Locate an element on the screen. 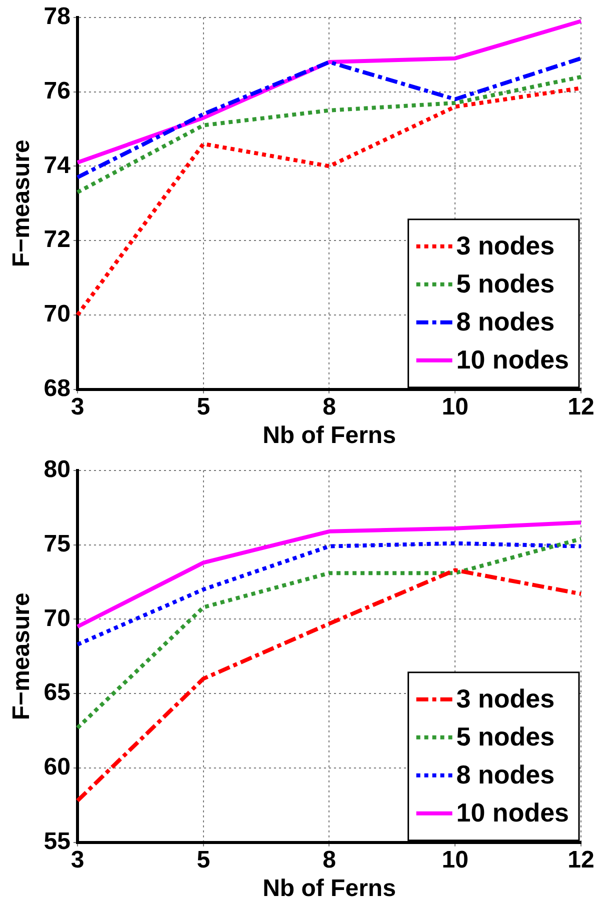  y-tick-label: 78 is located at coordinates (57, 16).